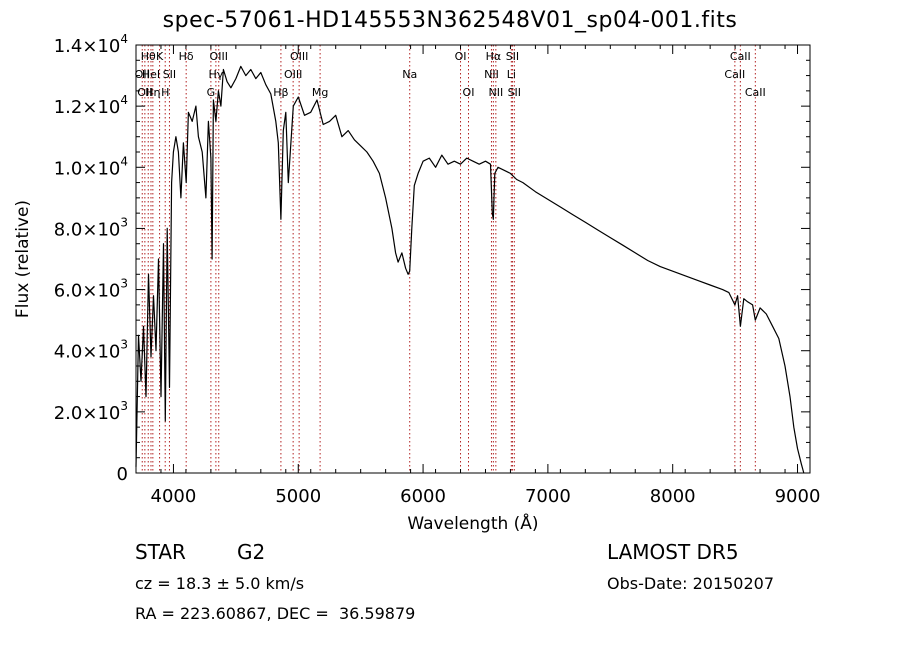 The width and height of the screenshot is (900, 649). What do you see at coordinates (220, 583) in the screenshot?
I see `redshift-text: cz = 18.3 ± 5.0 km/s` at bounding box center [220, 583].